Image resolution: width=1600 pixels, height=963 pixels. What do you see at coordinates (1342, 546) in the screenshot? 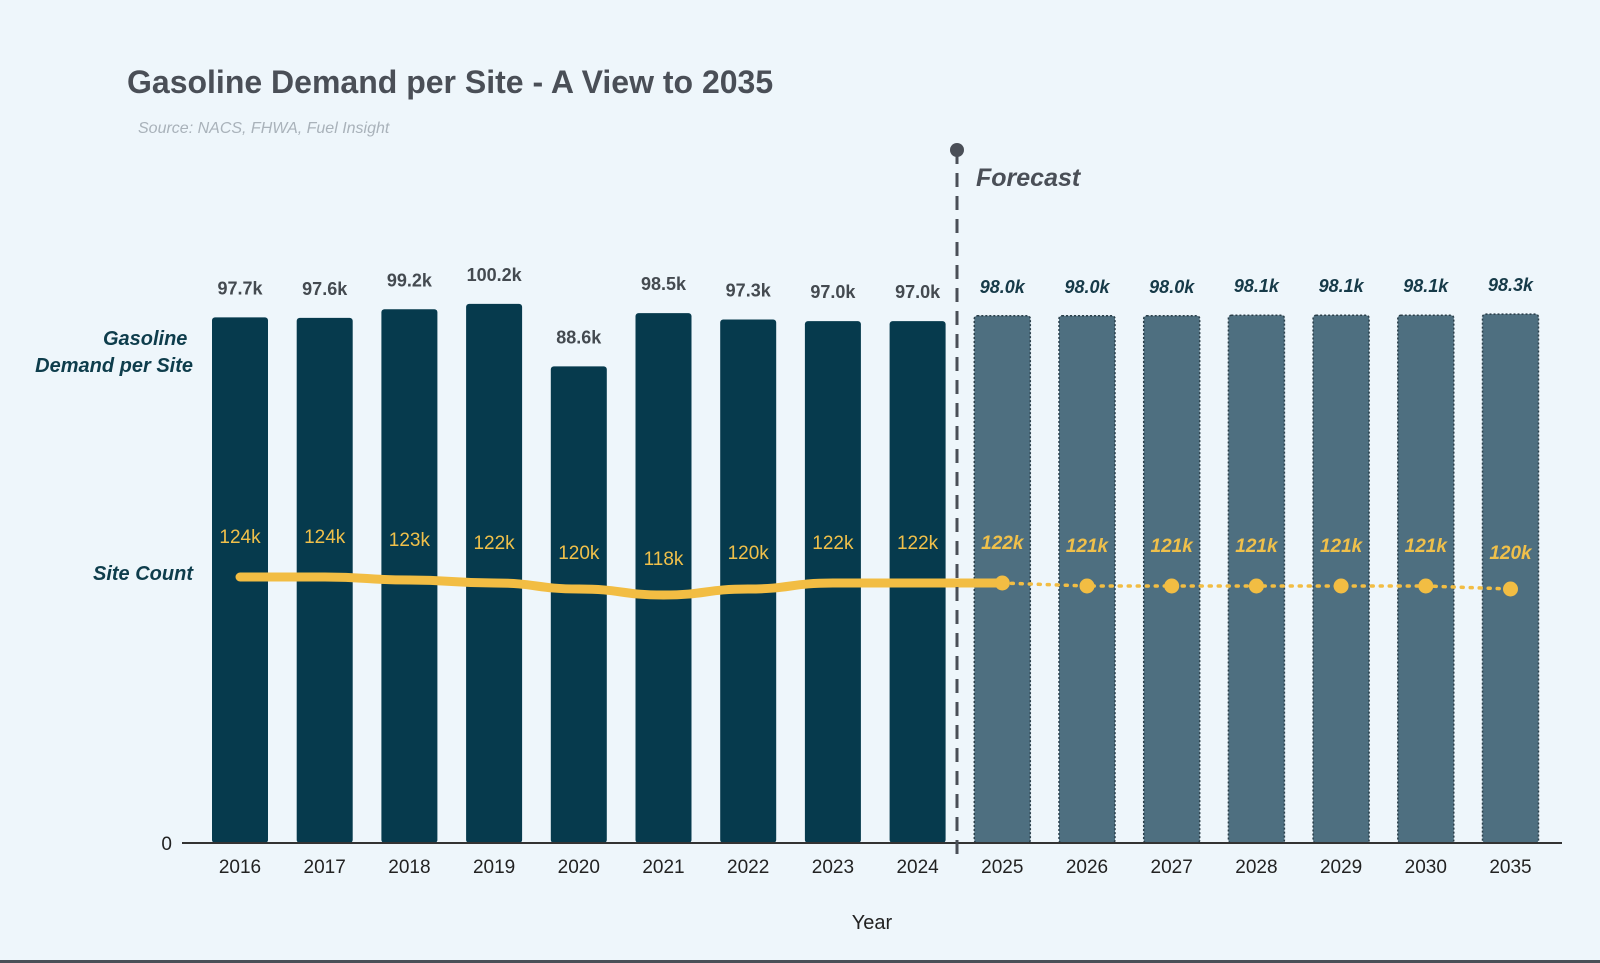
I see `site-count-label-2029: 121k` at bounding box center [1342, 546].